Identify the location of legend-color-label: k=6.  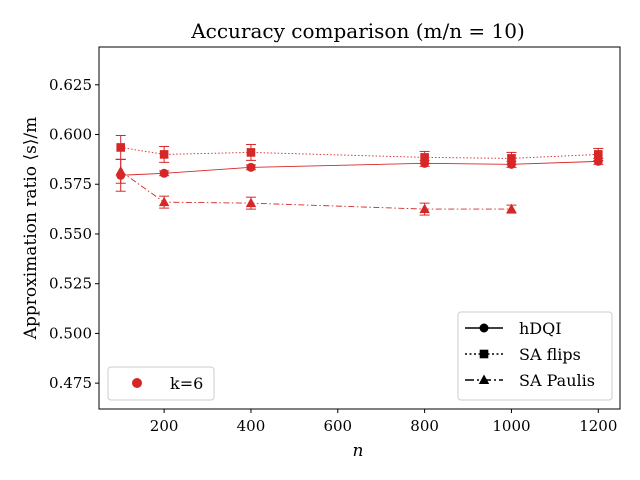
(186, 383).